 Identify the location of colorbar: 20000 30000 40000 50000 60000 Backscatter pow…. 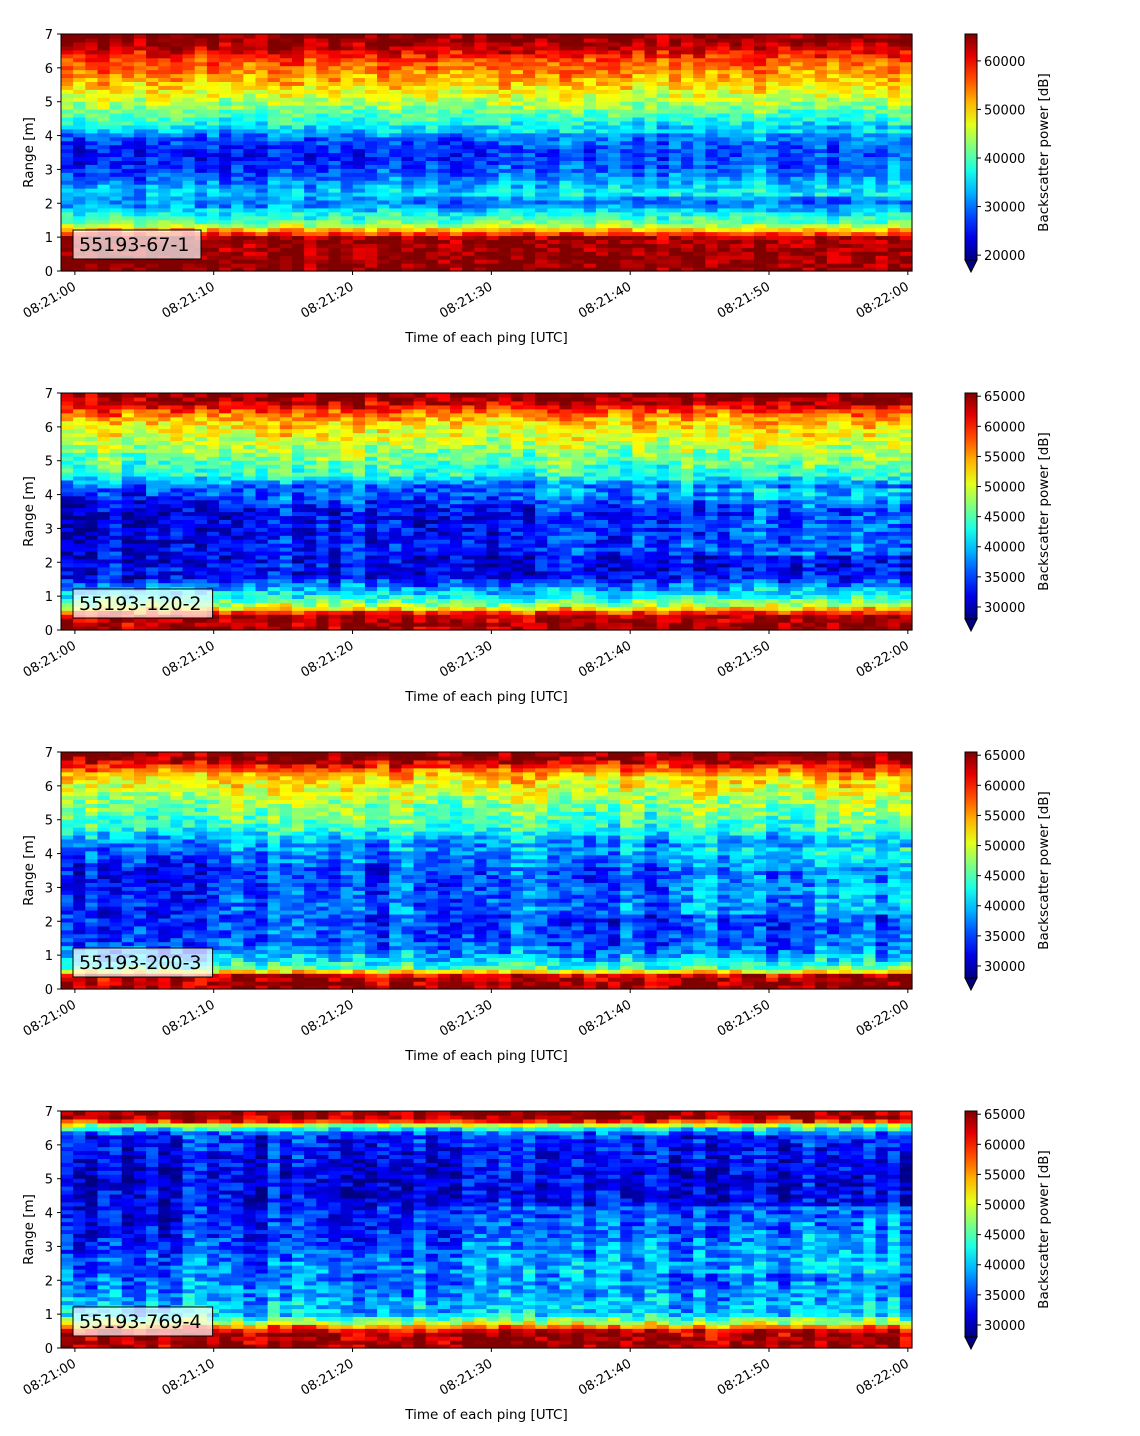
(1008, 153).